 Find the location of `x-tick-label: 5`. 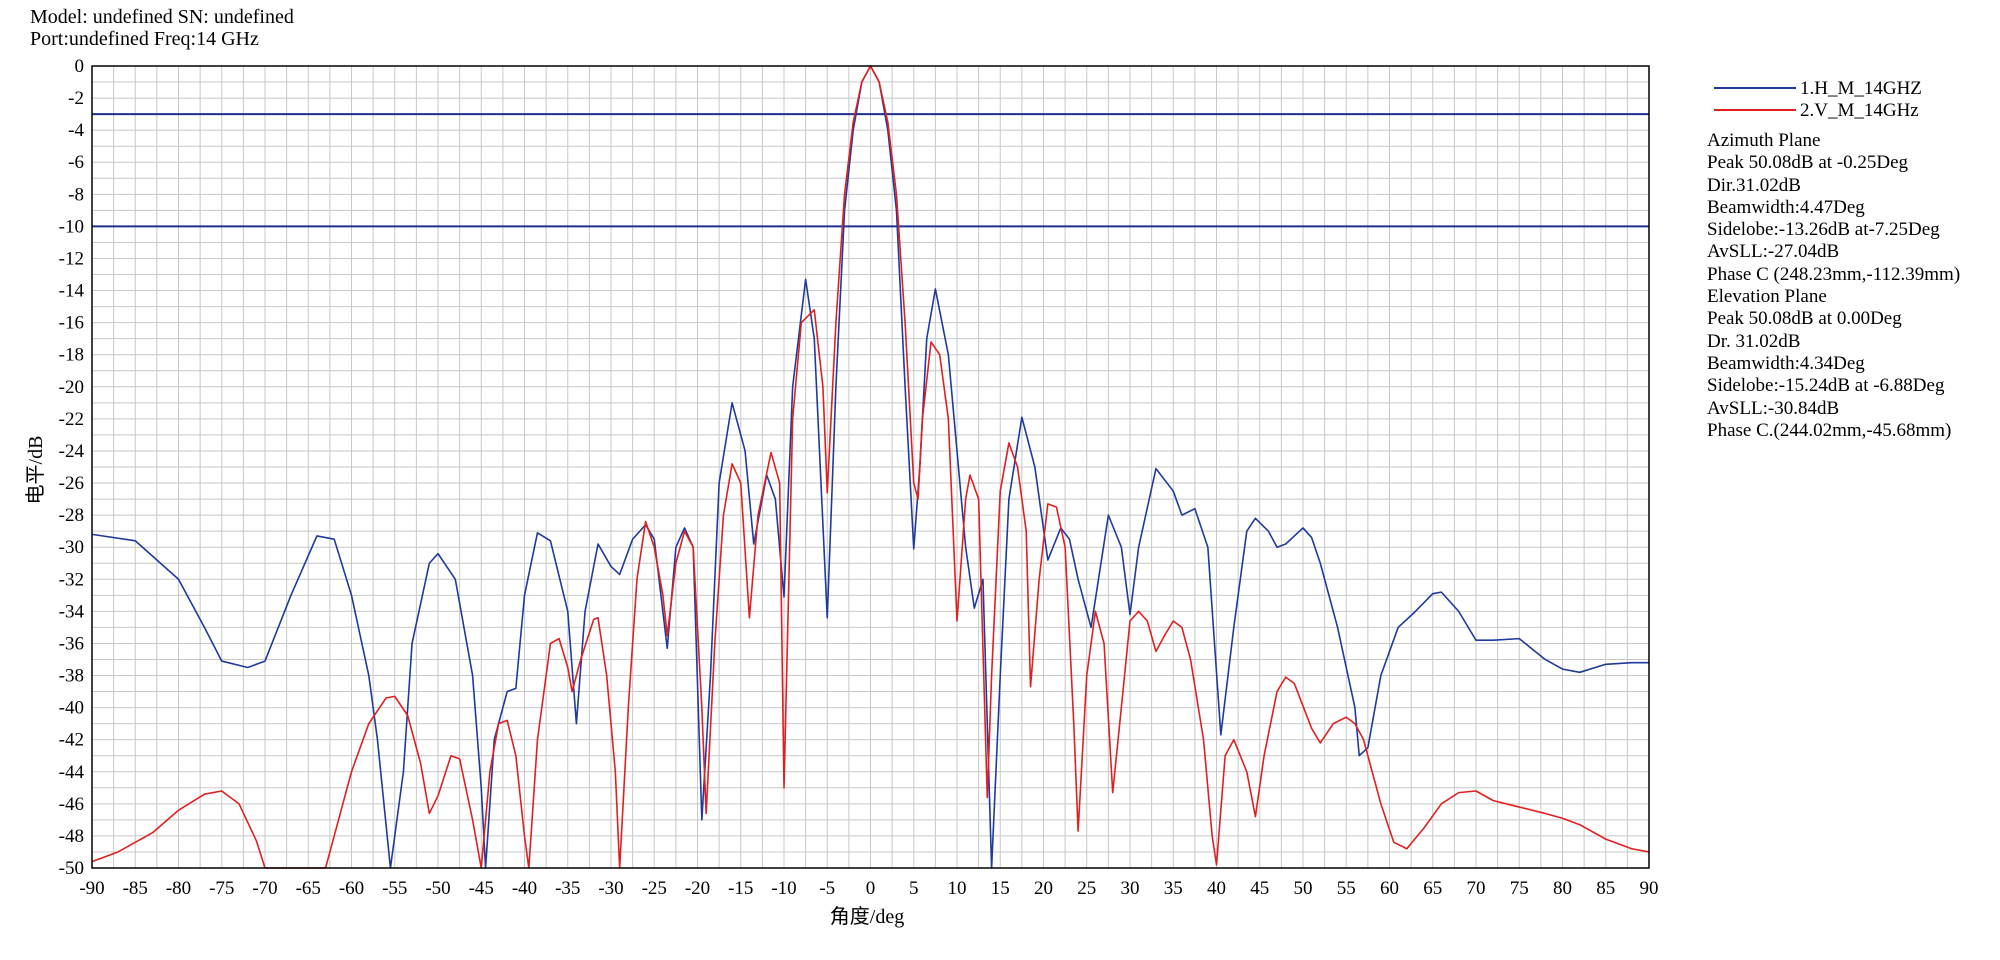

x-tick-label: 5 is located at coordinates (914, 888).